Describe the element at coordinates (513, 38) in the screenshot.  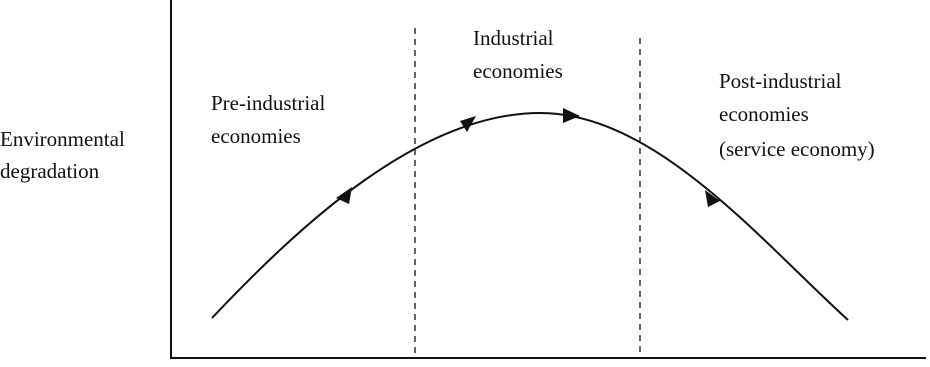
I see `region-label: Industrial` at that location.